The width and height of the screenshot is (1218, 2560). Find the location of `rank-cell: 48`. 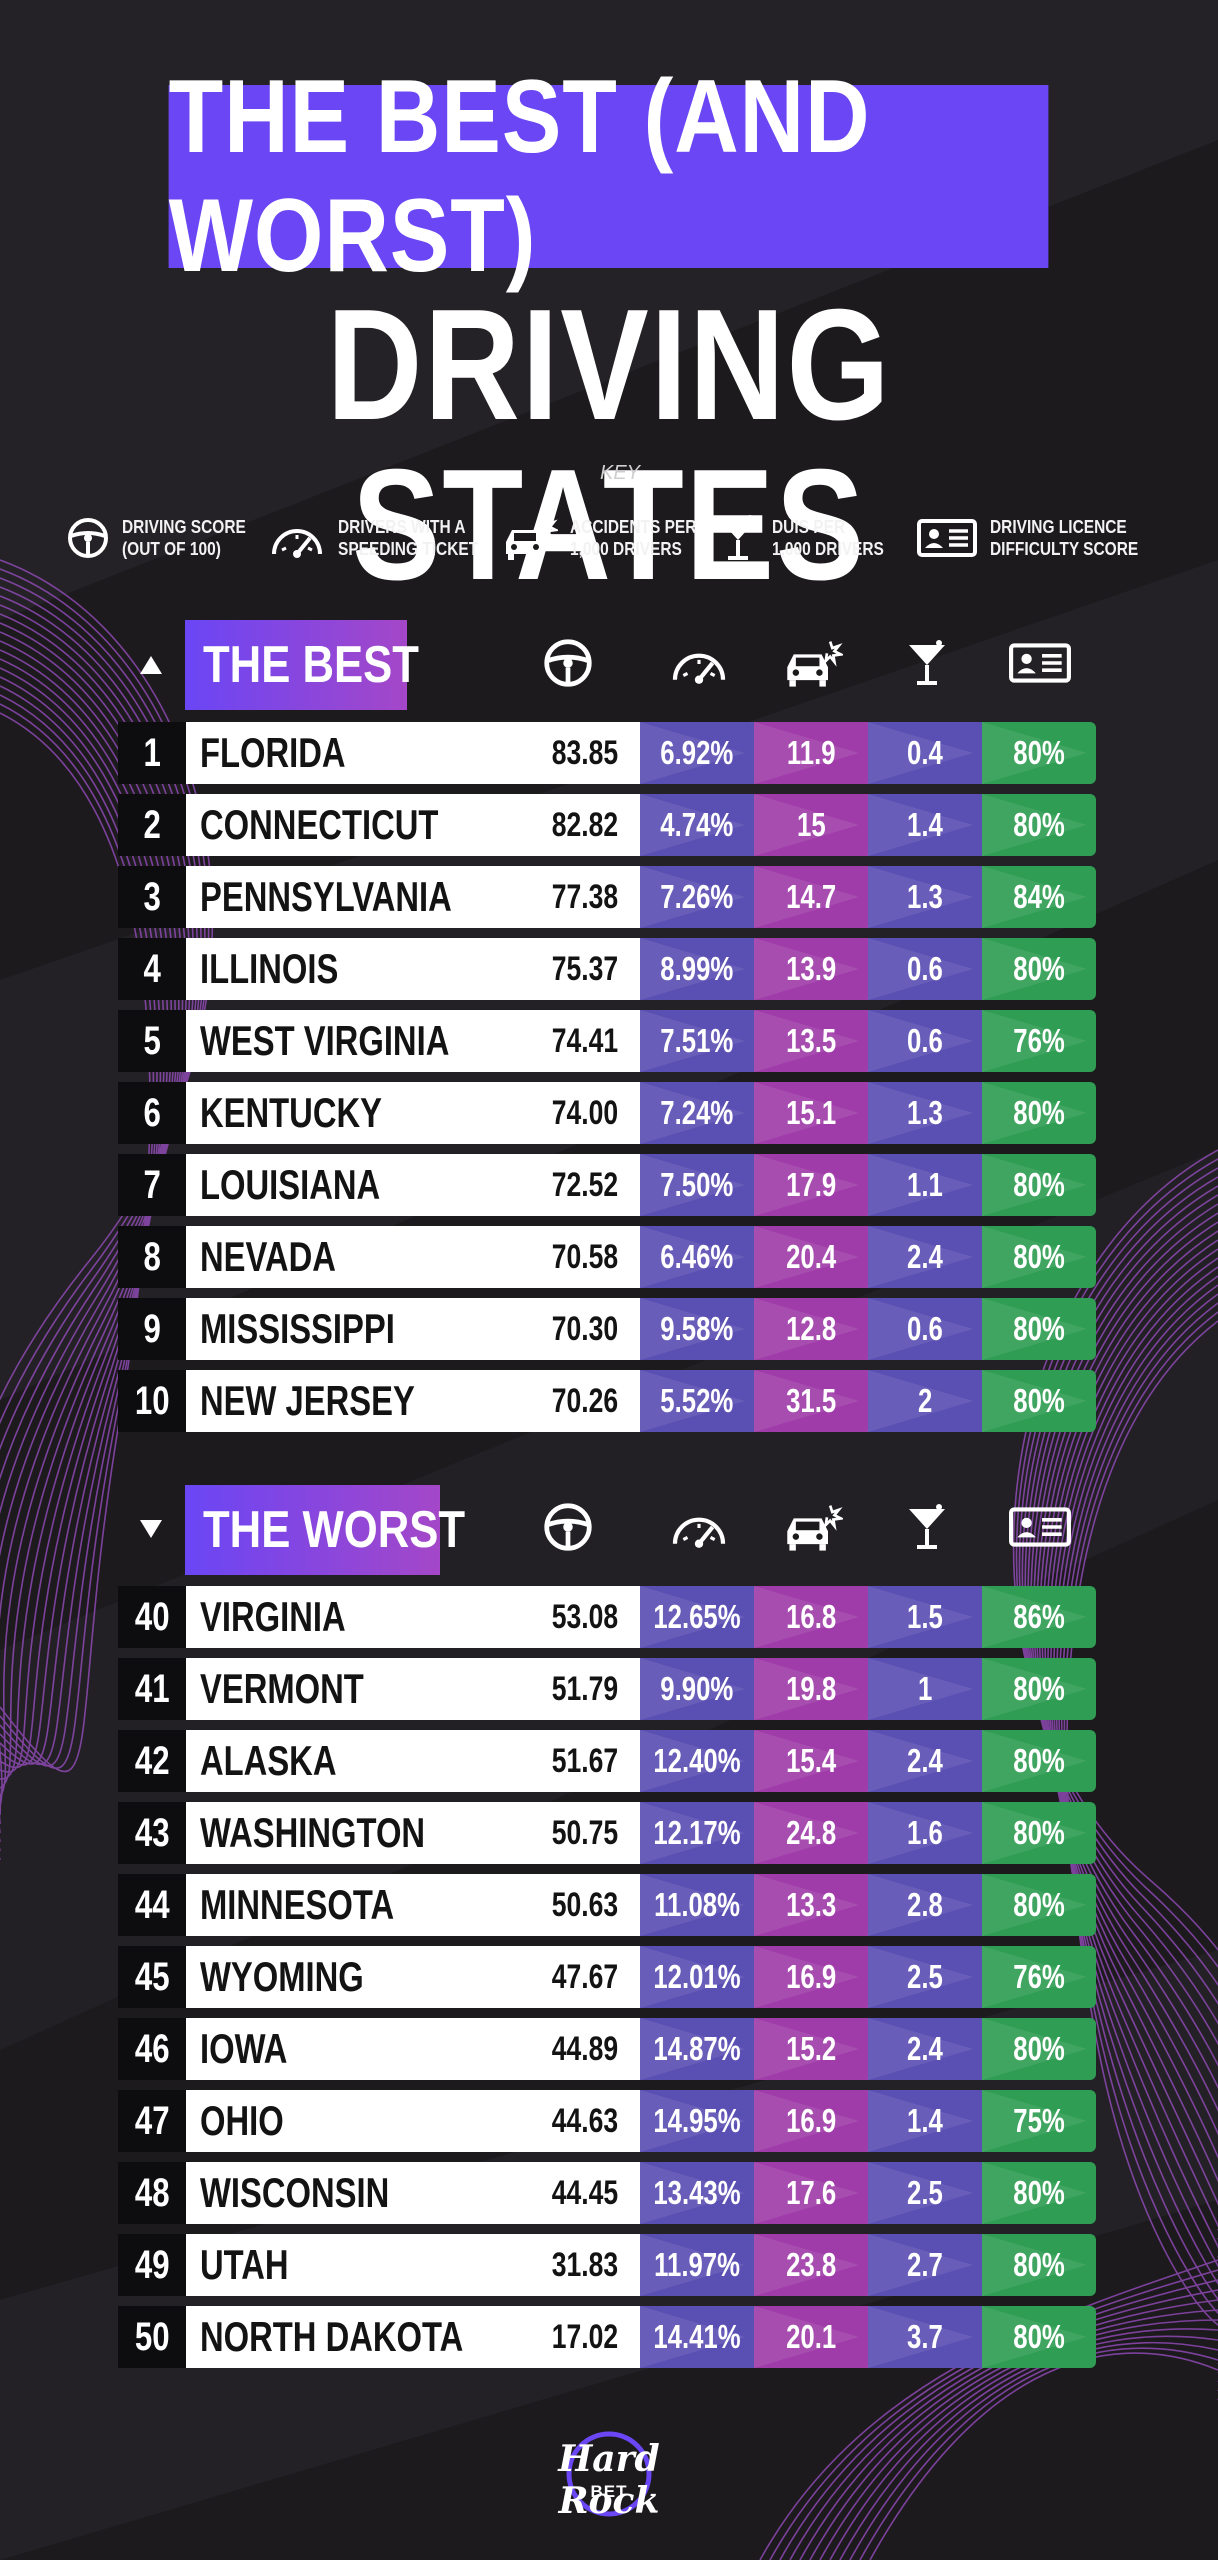

rank-cell: 48 is located at coordinates (152, 2193).